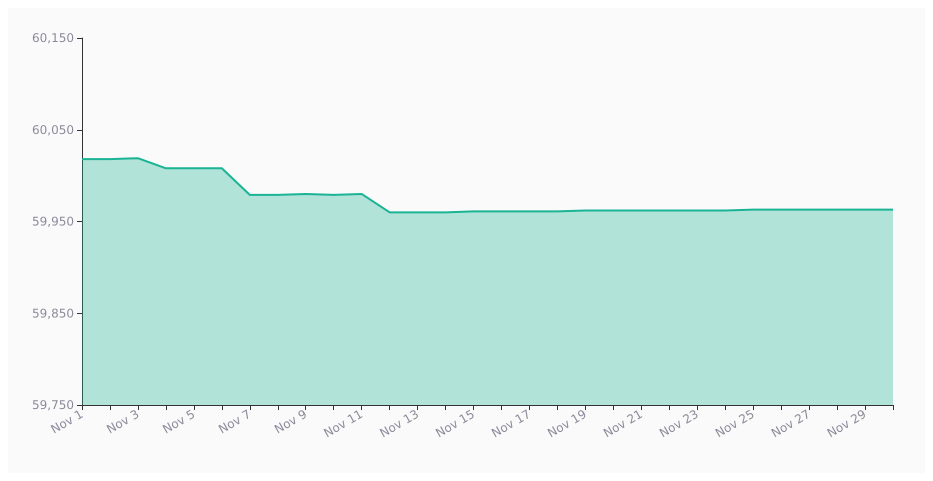 The height and width of the screenshot is (481, 933). What do you see at coordinates (790, 423) in the screenshot?
I see `x-tick-label: Nov 27` at bounding box center [790, 423].